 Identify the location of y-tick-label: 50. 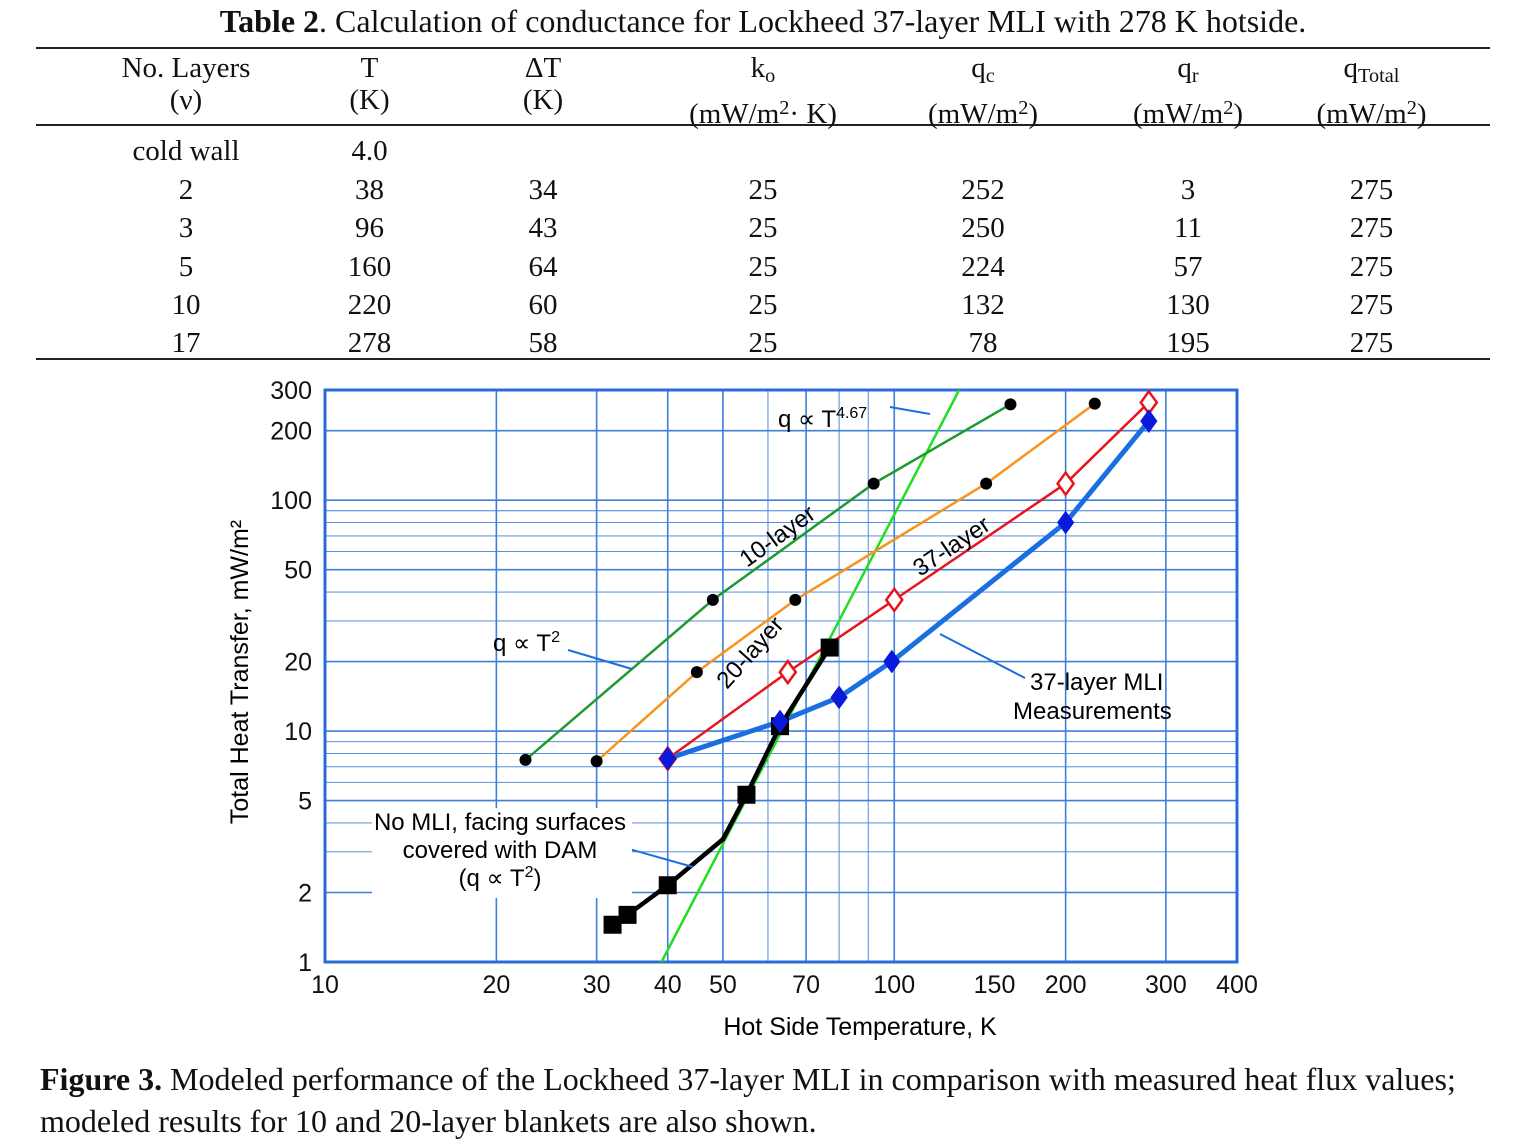
(298, 571).